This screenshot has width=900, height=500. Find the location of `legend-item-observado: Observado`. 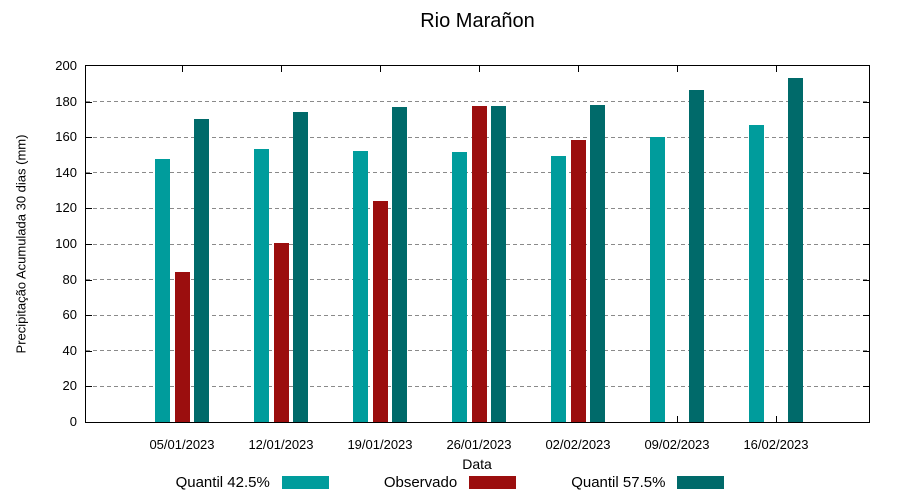

legend-item-observado: Observado is located at coordinates (450, 482).